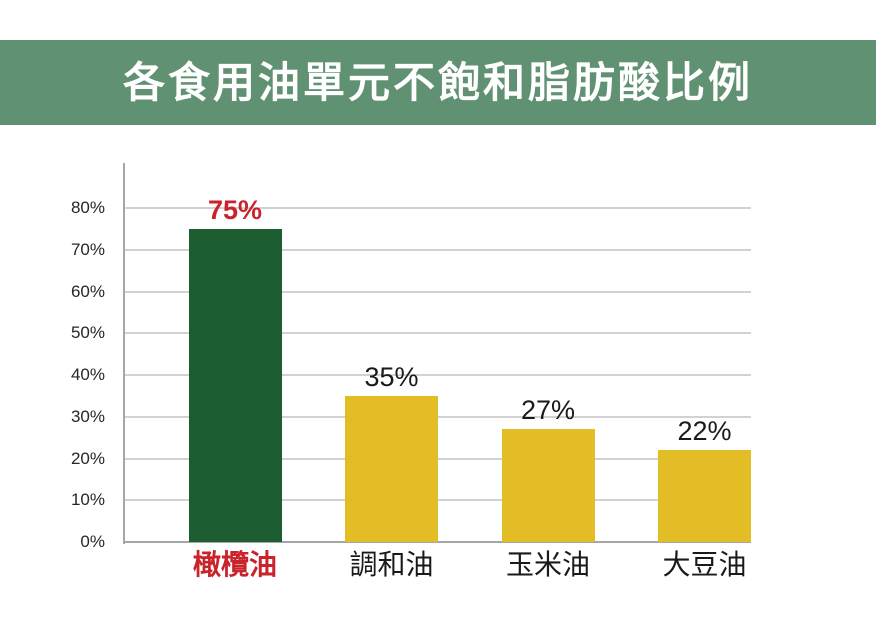 This screenshot has width=876, height=620. Describe the element at coordinates (548, 564) in the screenshot. I see `category-label: 玉米油` at that location.